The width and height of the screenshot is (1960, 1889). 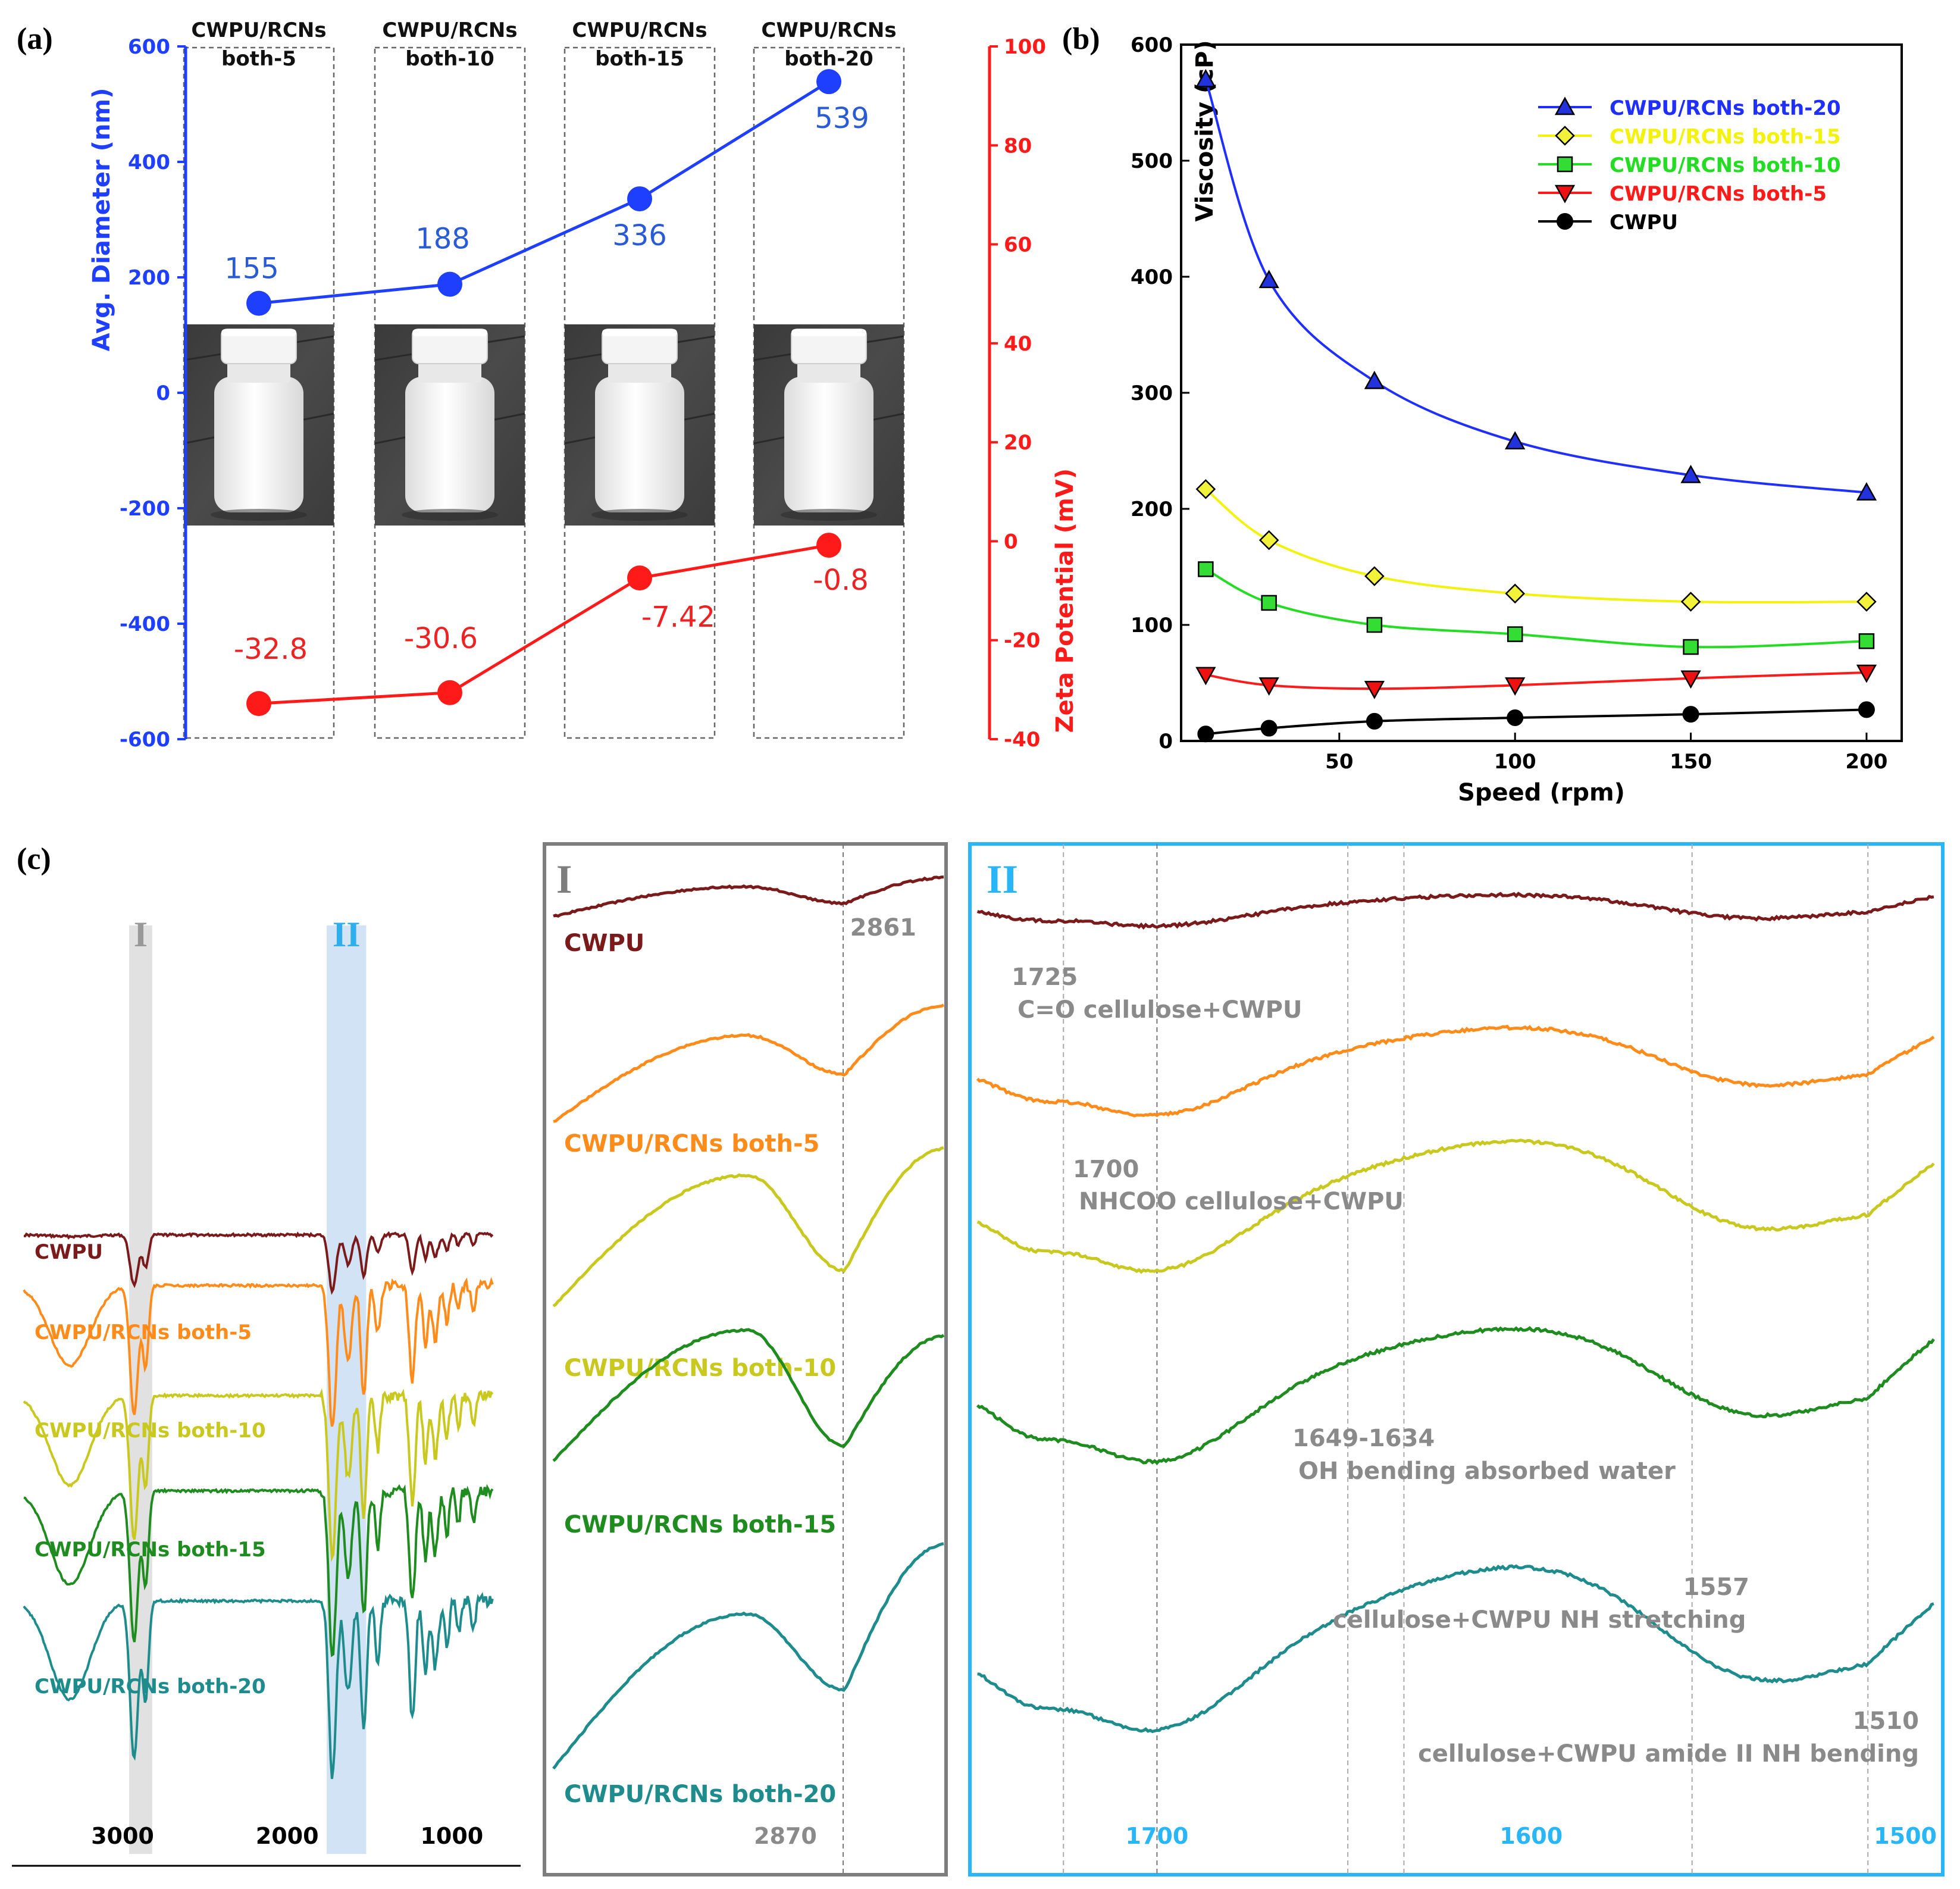 What do you see at coordinates (149, 278) in the screenshot?
I see `left-y-tick-label: 200` at bounding box center [149, 278].